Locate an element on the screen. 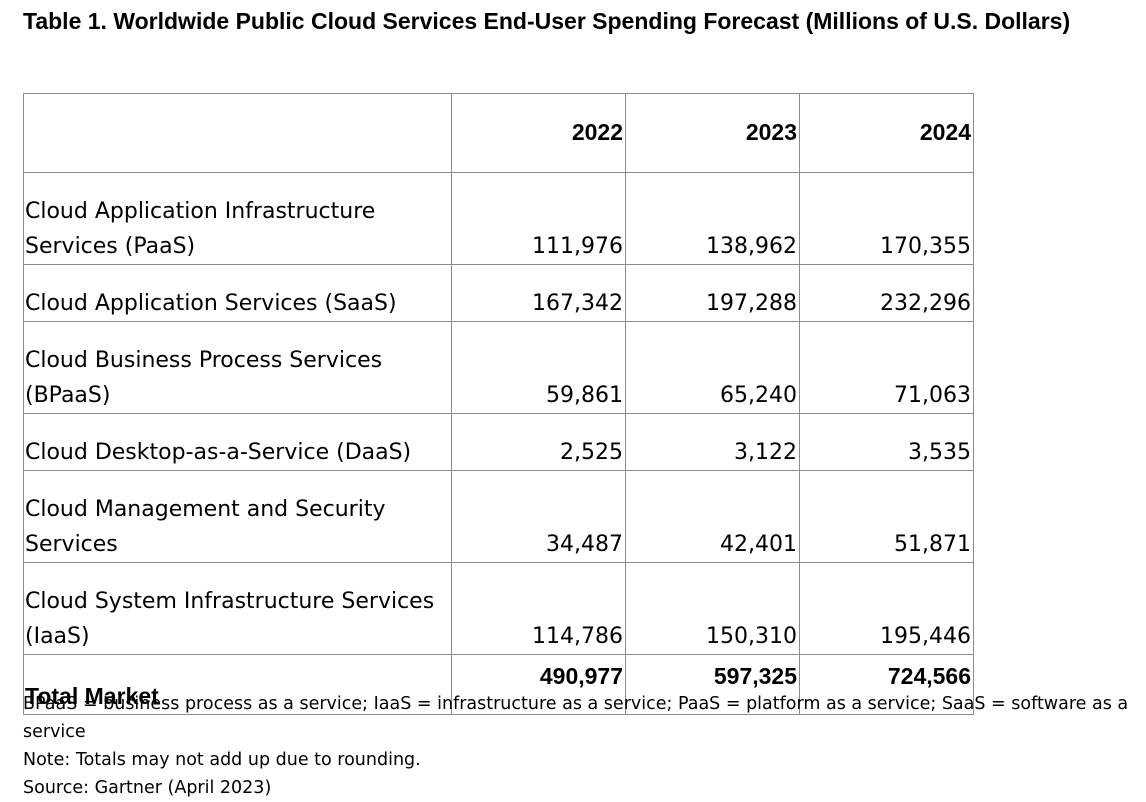 The width and height of the screenshot is (1146, 802). row-value: 3,535 is located at coordinates (886, 442).